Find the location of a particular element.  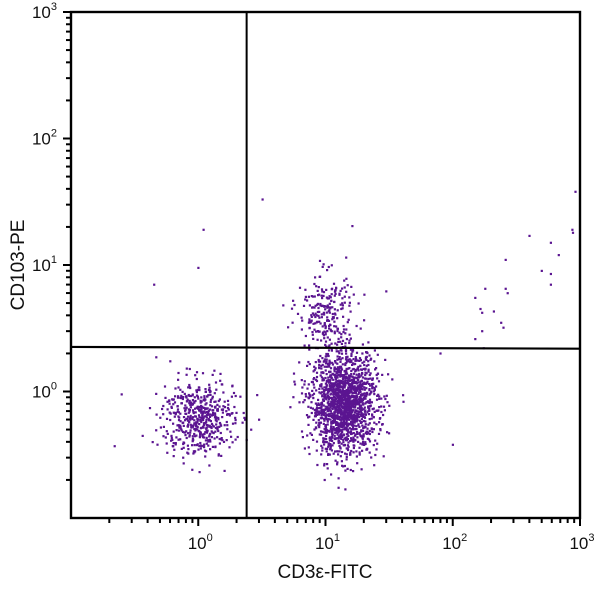

horizontal-gate-line is located at coordinates (325, 347).